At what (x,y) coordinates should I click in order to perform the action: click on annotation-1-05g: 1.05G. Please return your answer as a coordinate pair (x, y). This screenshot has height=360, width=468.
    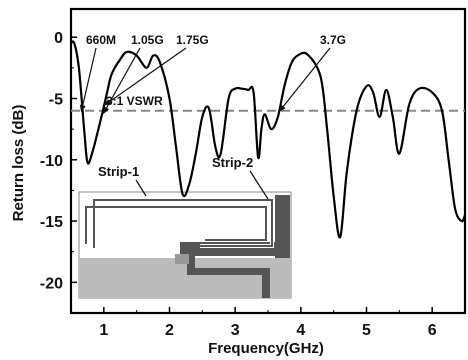
    Looking at the image, I should click on (147, 40).